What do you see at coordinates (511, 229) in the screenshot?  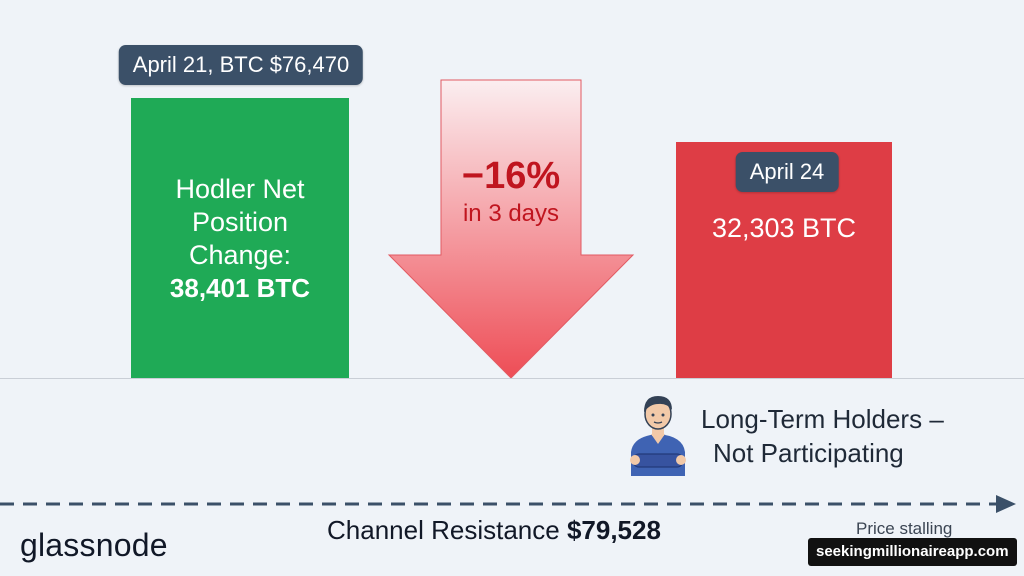 I see `down-arrow-icon` at bounding box center [511, 229].